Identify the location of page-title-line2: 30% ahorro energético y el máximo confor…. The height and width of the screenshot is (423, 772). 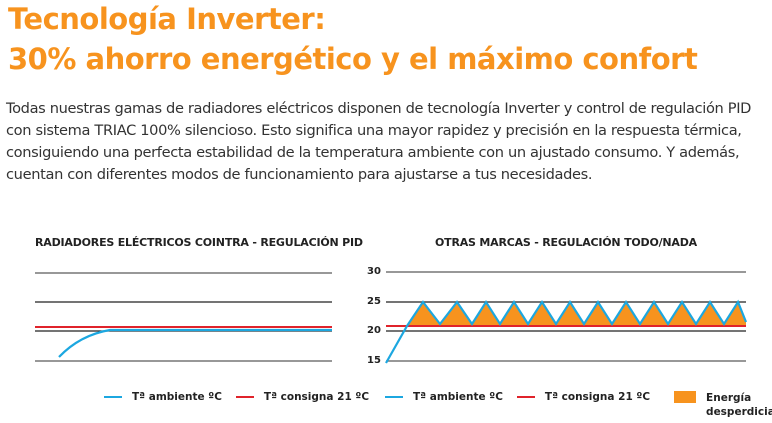
(353, 59).